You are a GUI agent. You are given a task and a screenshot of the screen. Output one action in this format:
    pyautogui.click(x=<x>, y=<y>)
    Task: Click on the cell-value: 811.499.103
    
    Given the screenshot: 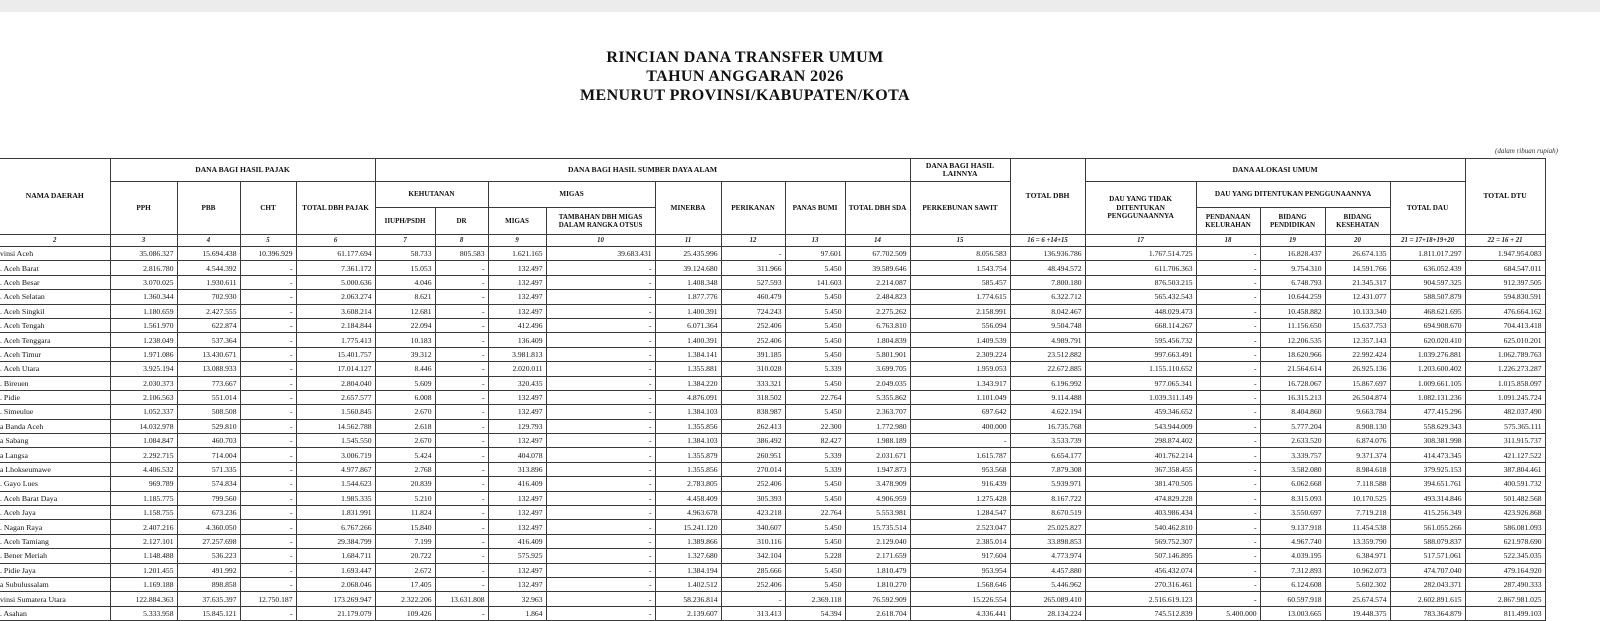 What is the action you would take?
    pyautogui.click(x=1505, y=613)
    